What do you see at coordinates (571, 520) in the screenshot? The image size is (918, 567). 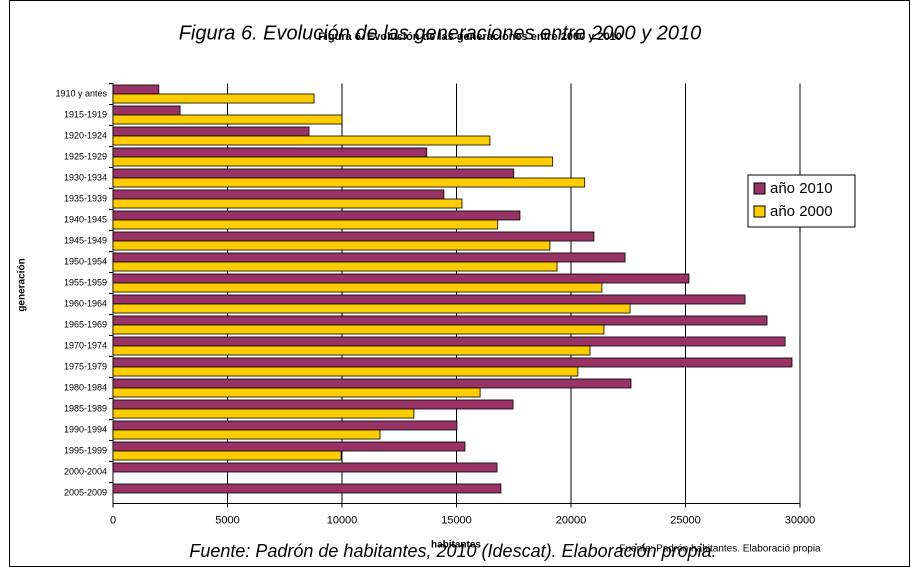 I see `x-tick-label: 20000` at bounding box center [571, 520].